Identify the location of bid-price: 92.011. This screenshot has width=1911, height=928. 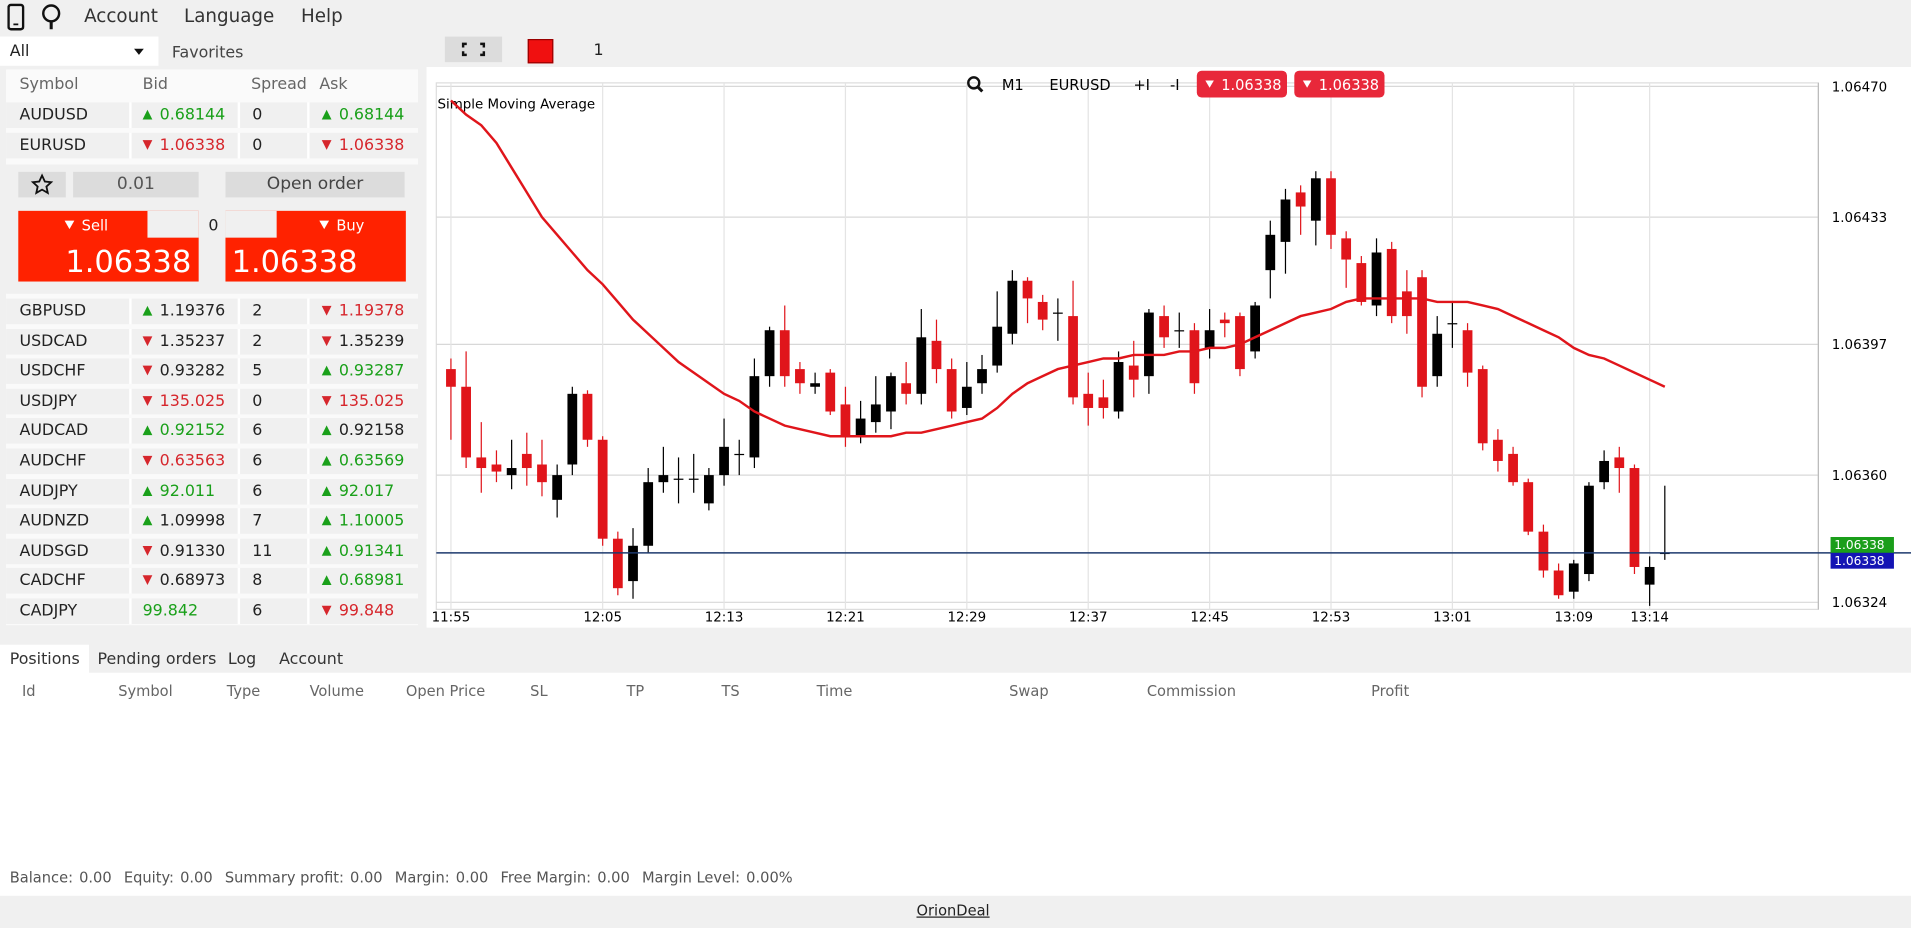
(178, 491).